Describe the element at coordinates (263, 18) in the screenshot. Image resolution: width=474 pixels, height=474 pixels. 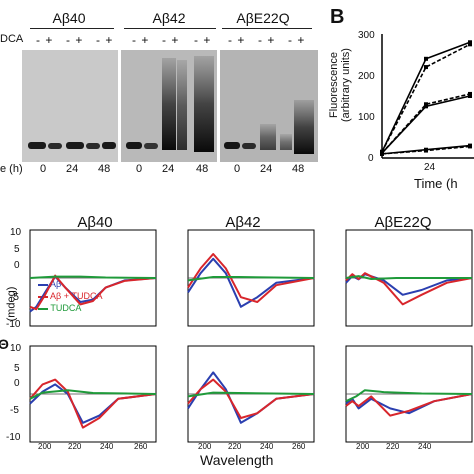
I see `blot-header-abe22q: AβE22Q` at that location.